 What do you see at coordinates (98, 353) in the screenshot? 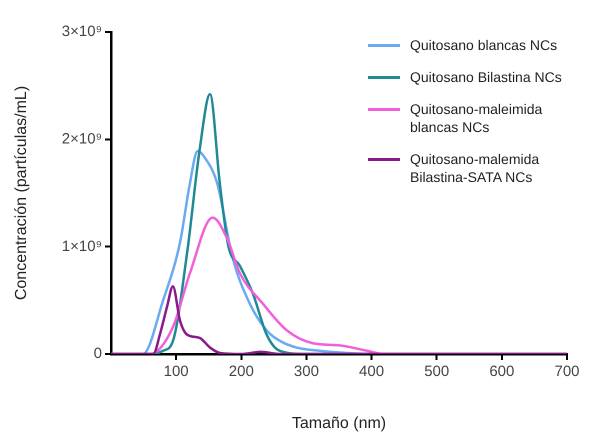
I see `y-tick-label: 0` at bounding box center [98, 353].